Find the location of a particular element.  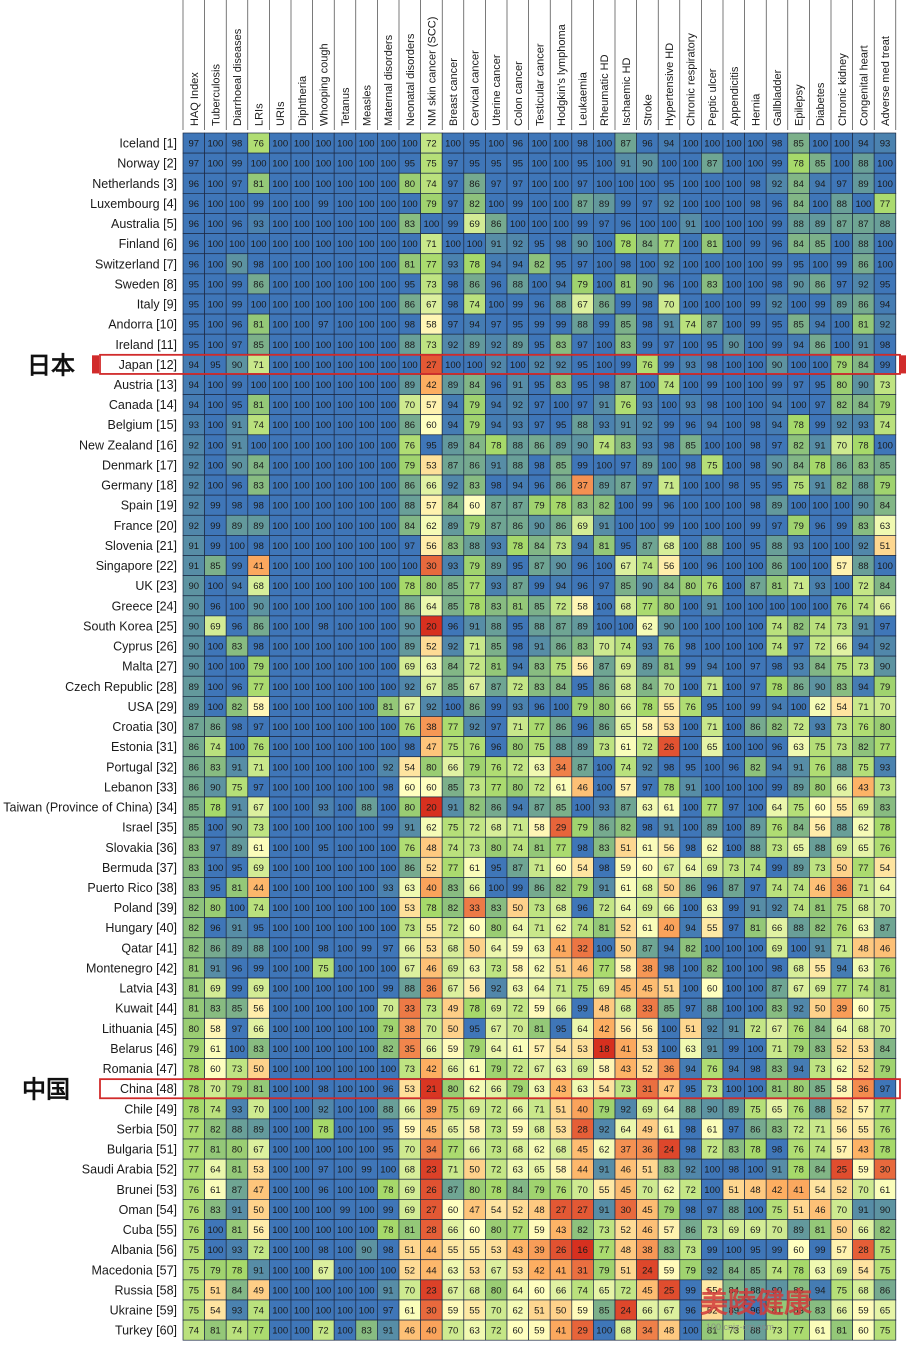

cell-value: 89 is located at coordinates (410, 385).